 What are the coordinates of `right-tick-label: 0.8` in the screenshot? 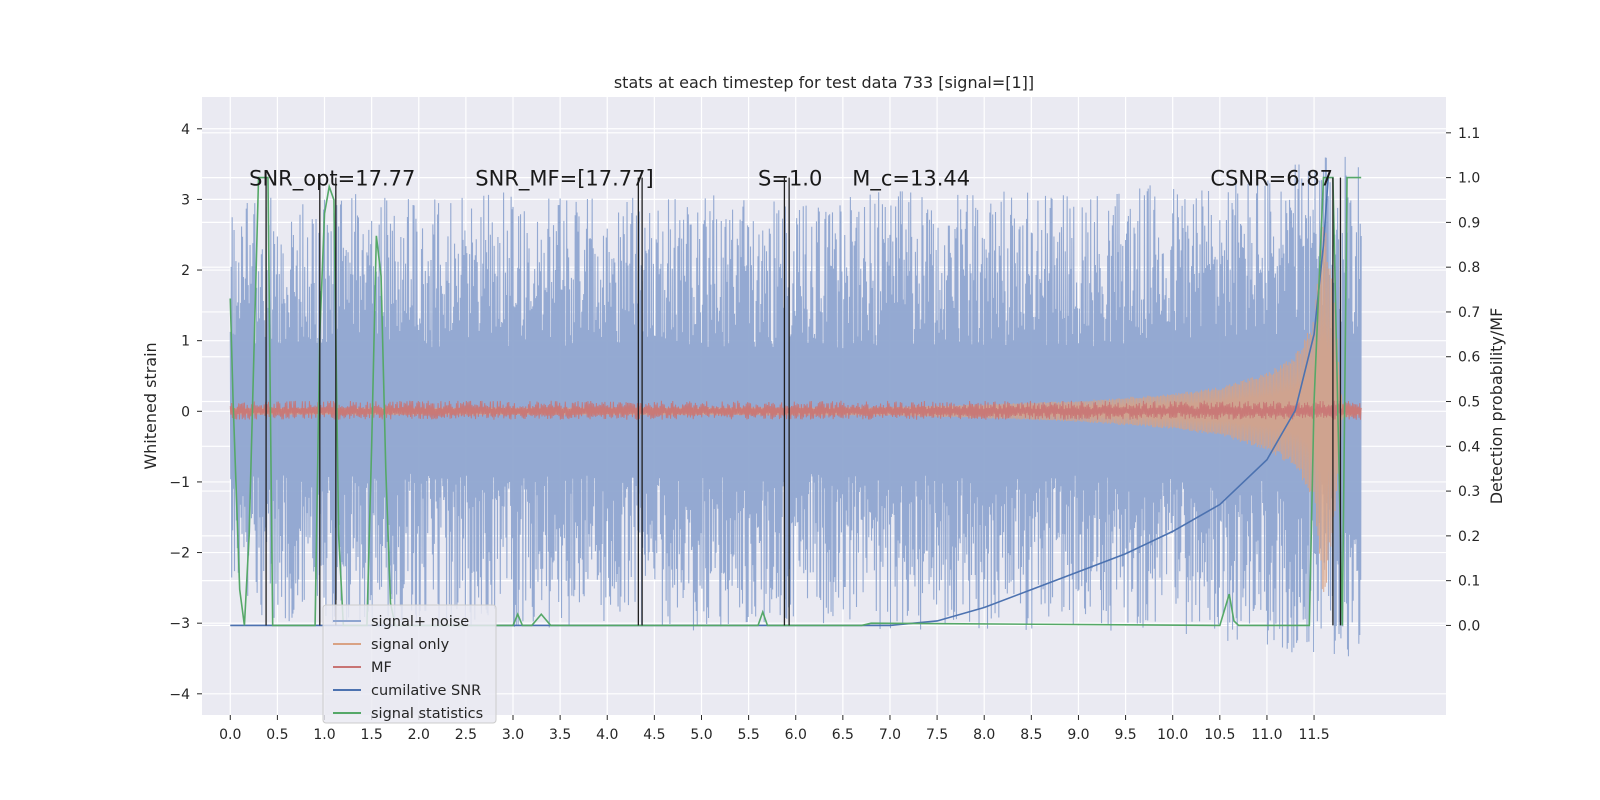 It's located at (1469, 268).